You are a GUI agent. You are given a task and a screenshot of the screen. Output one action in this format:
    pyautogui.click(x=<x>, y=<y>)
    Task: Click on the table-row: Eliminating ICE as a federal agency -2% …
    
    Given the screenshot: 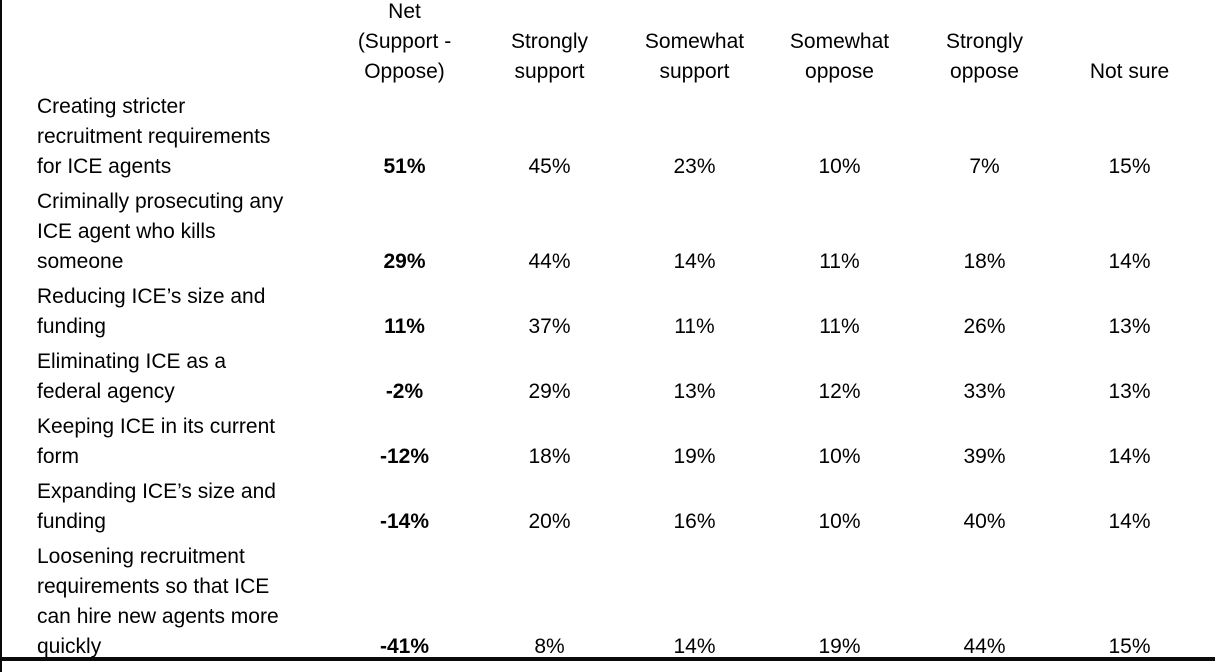 What is the action you would take?
    pyautogui.click(x=602, y=374)
    